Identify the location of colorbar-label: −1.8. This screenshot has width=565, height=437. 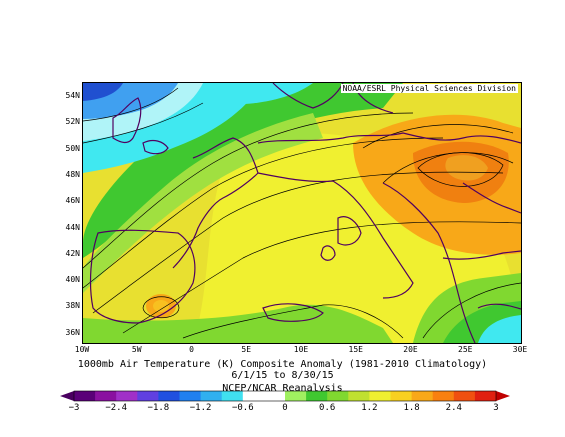
(158, 408).